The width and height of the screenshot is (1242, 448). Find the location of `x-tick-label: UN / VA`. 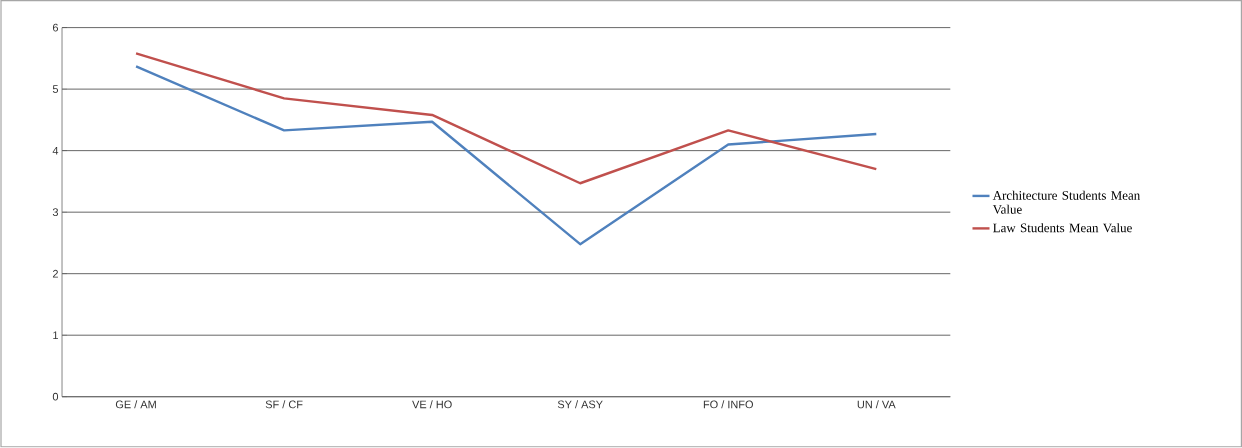

x-tick-label: UN / VA is located at coordinates (876, 404).